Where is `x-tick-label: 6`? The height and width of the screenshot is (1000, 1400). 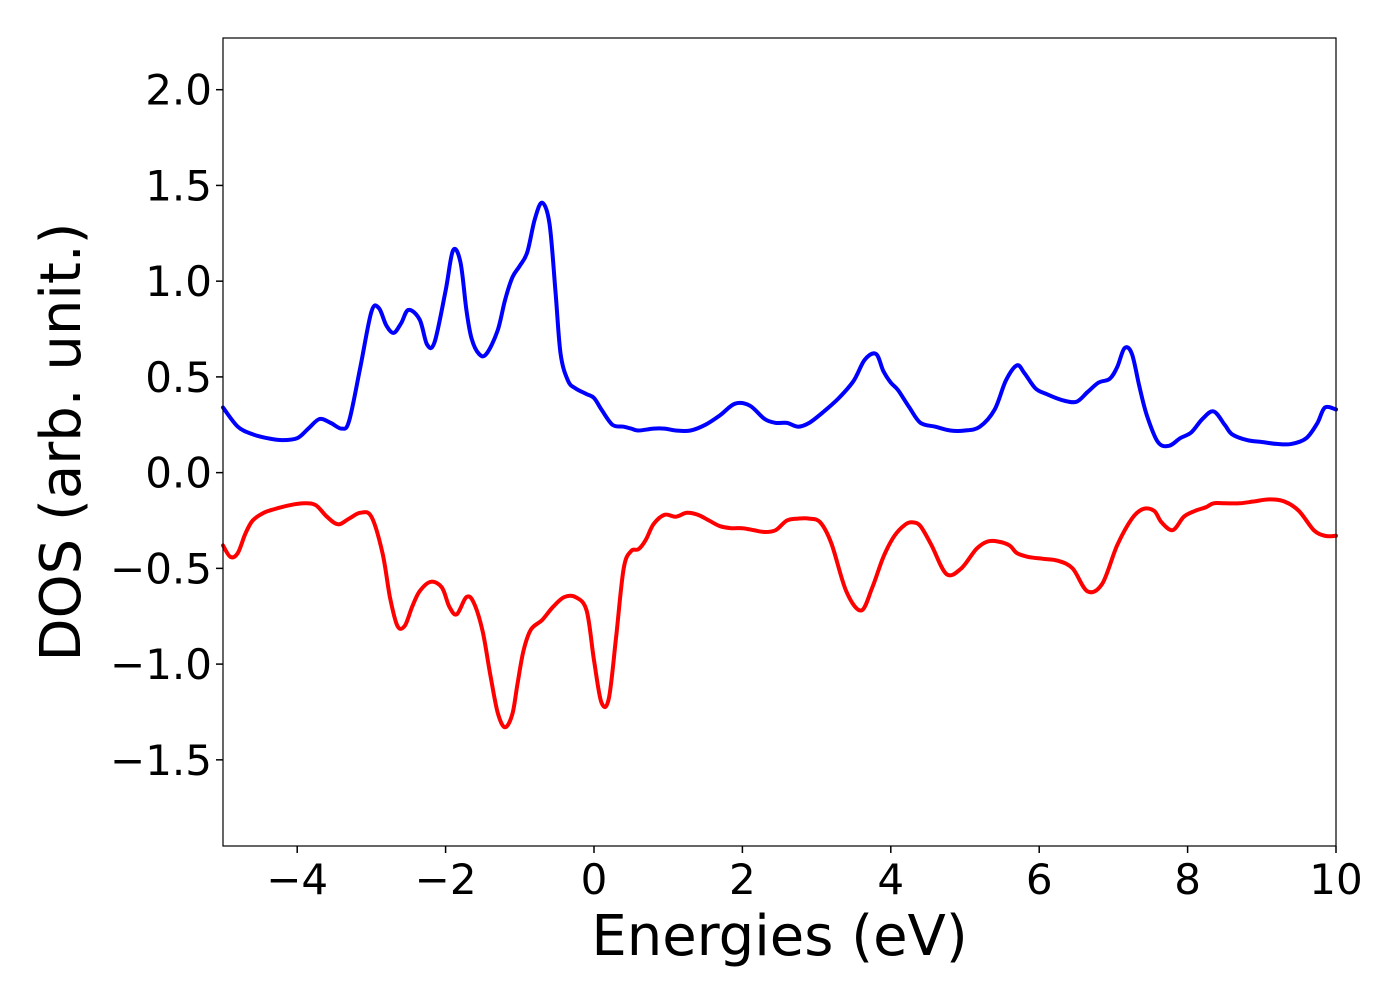 x-tick-label: 6 is located at coordinates (1039, 879).